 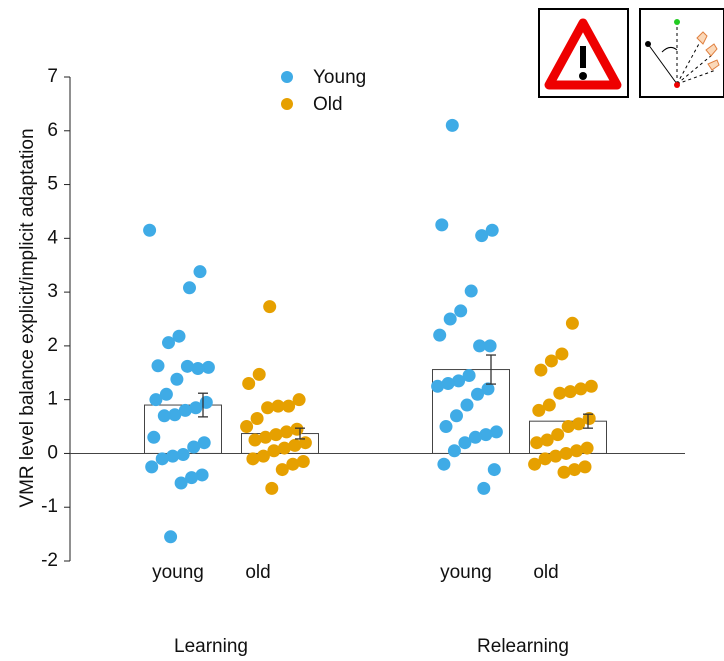 What do you see at coordinates (52, 399) in the screenshot?
I see `y-tick-label: 1` at bounding box center [52, 399].